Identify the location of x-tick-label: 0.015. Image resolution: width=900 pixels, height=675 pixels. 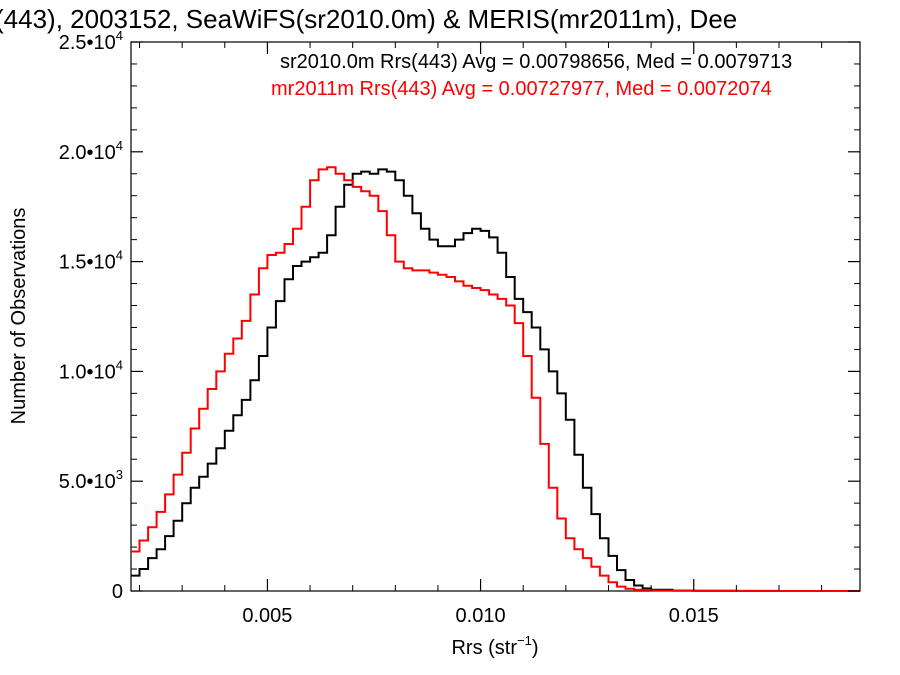
(694, 616).